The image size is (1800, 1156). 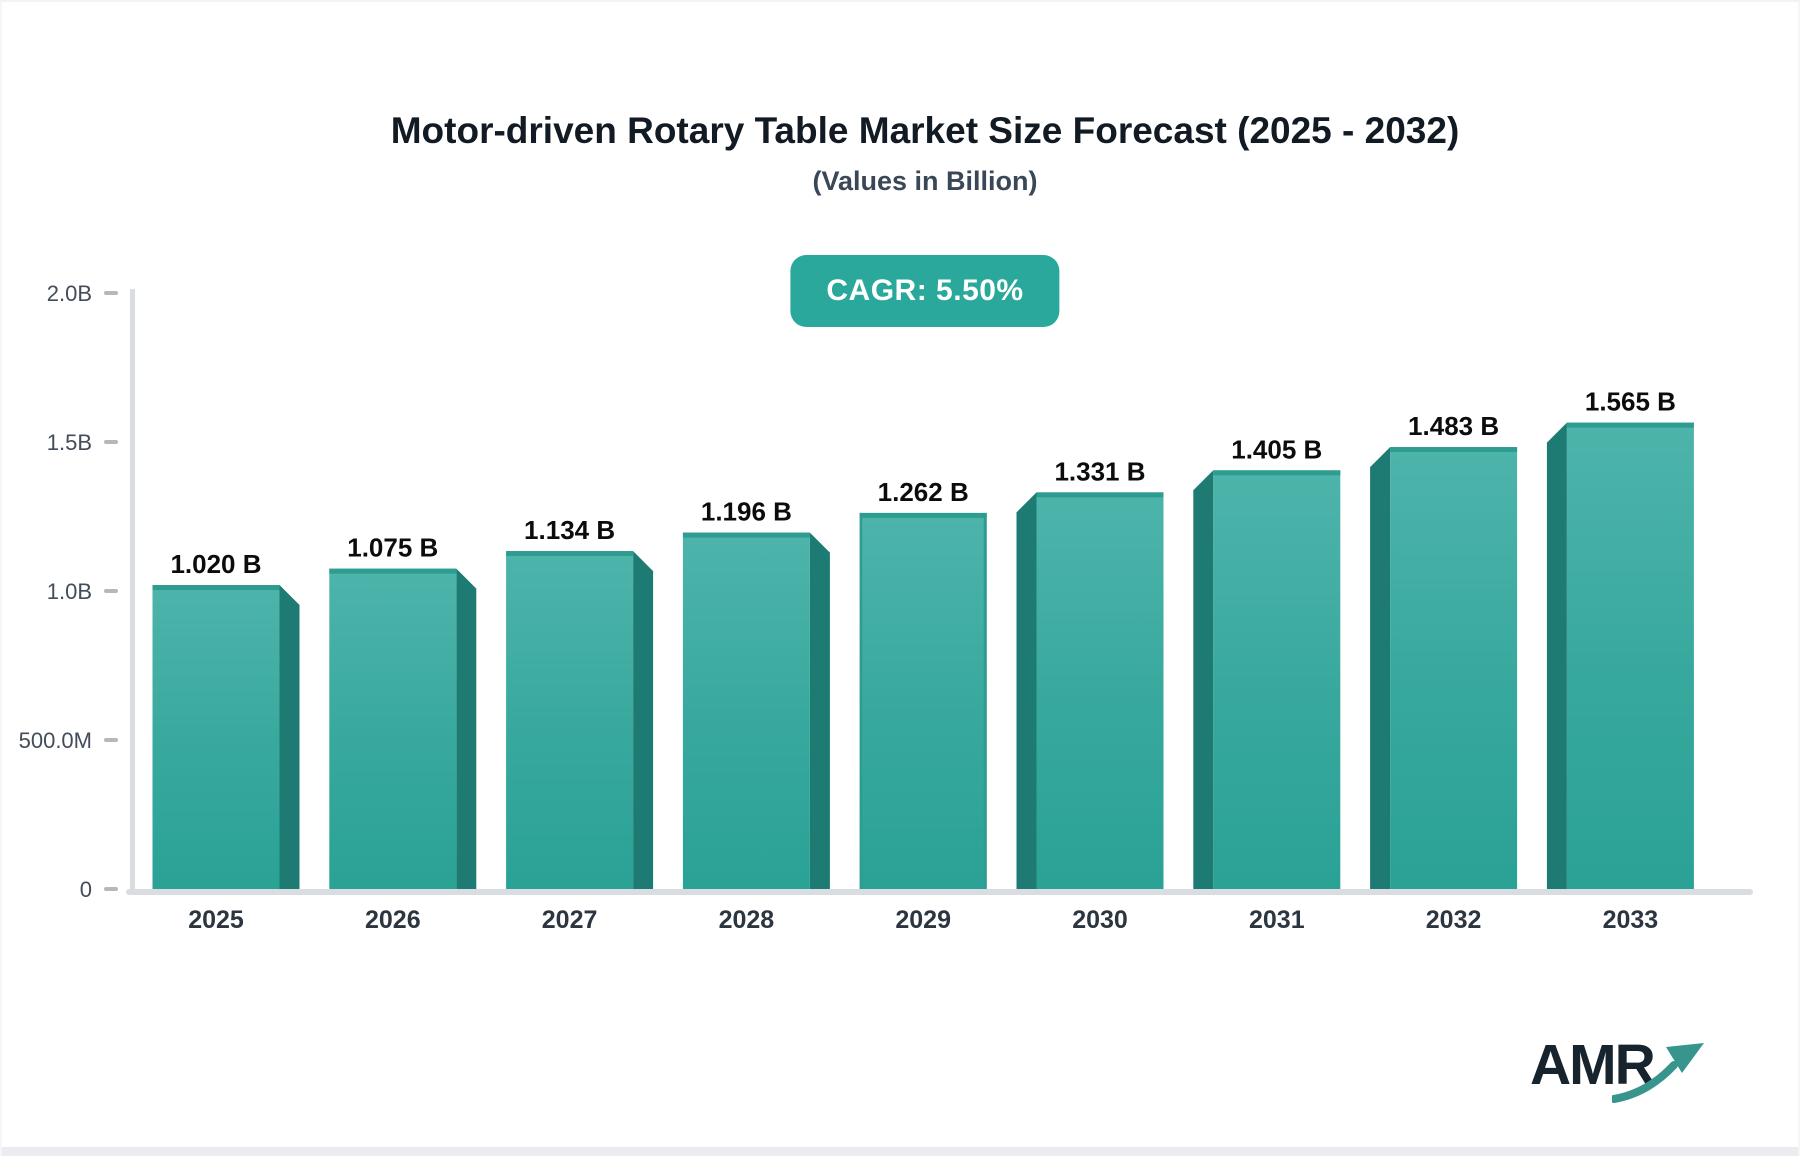 I want to click on cagr-badge: CAGR: 5.50%, so click(x=925, y=291).